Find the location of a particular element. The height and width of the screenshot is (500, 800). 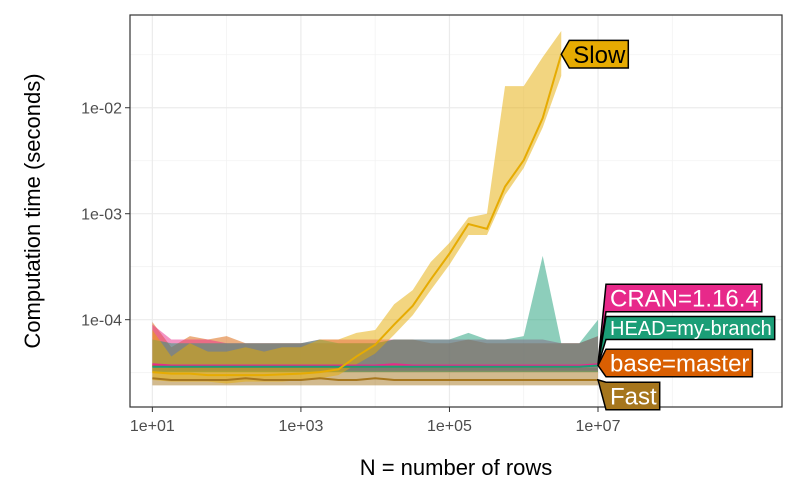

x-tick-label: 1e+05 is located at coordinates (449, 426).